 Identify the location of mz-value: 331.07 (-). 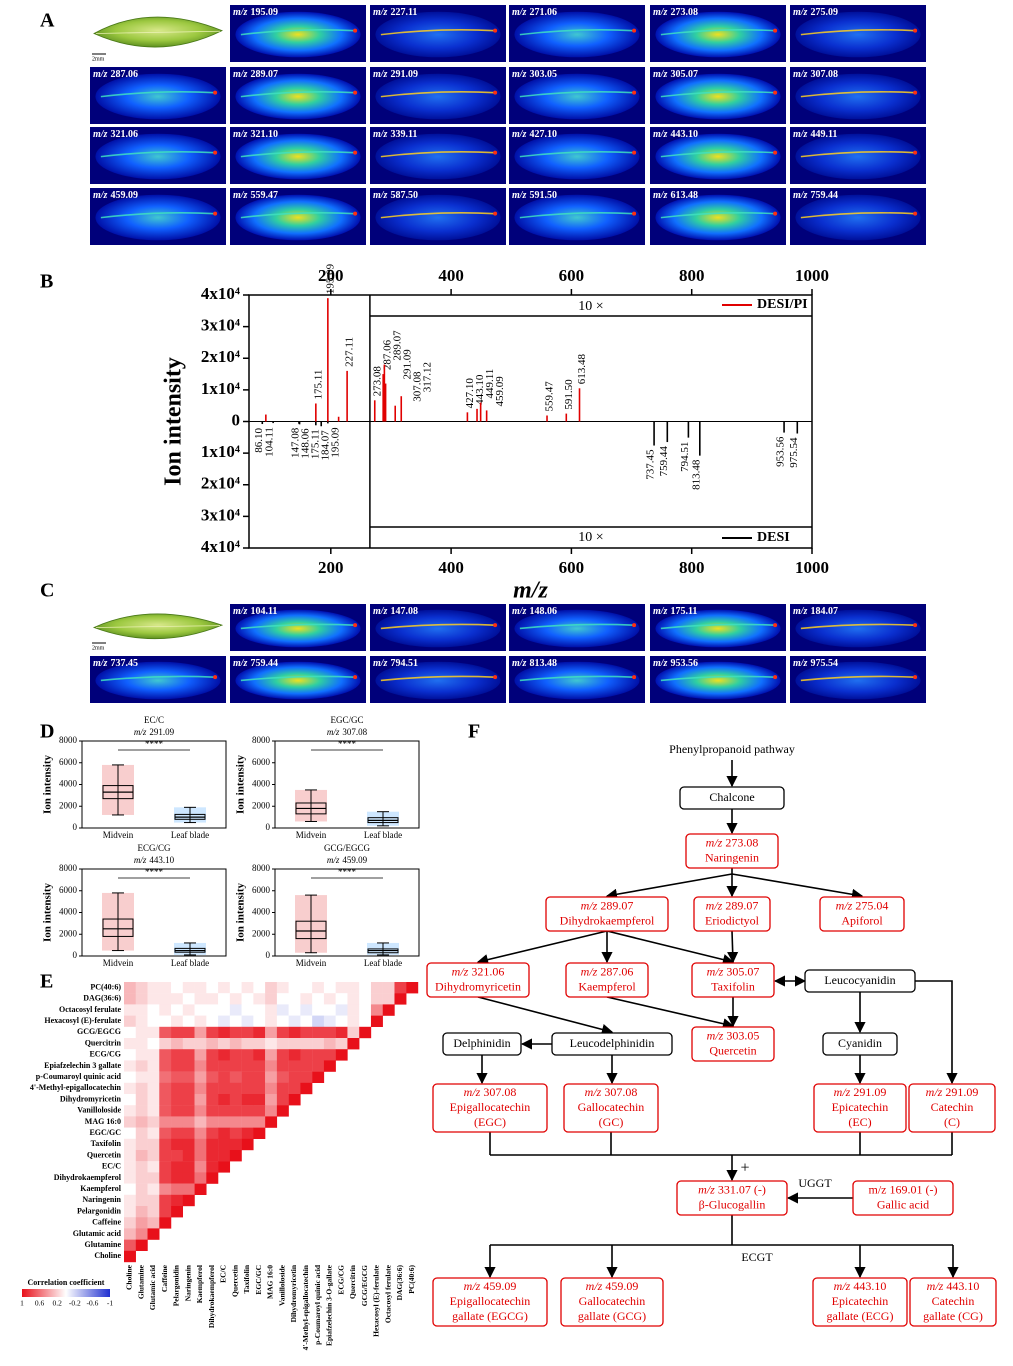
(742, 1189).